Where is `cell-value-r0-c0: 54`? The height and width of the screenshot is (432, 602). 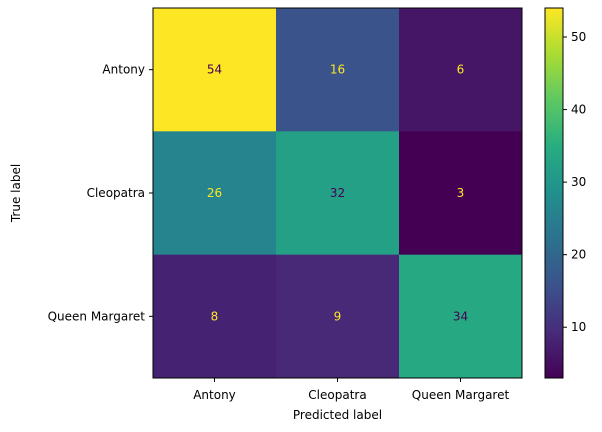 cell-value-r0-c0: 54 is located at coordinates (214, 70).